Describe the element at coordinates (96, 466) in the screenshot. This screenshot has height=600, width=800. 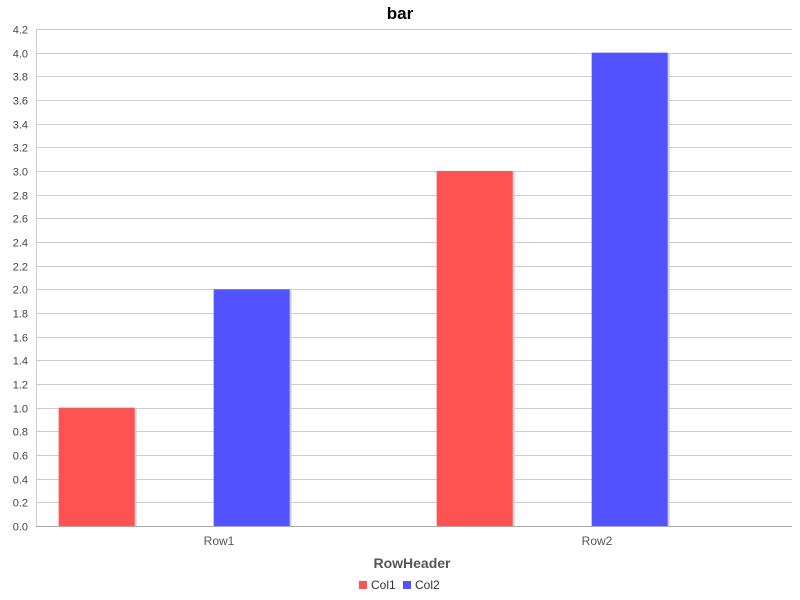
I see `bar-col1-row1` at that location.